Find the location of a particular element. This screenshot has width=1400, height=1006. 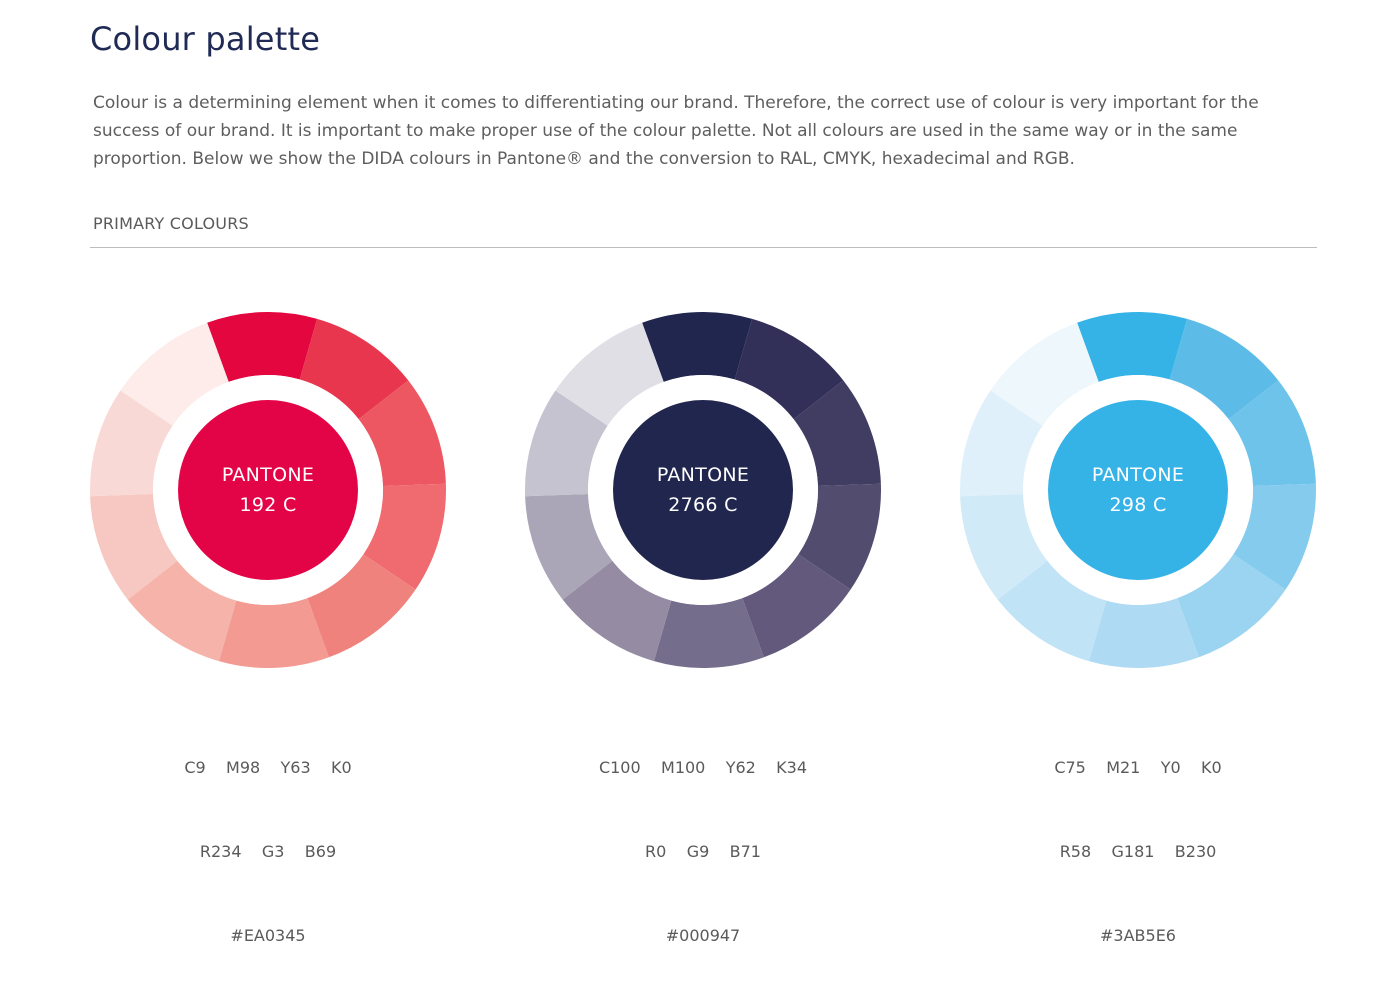

cmyk-values: C75 M21 Y0 K0 is located at coordinates (1138, 767).